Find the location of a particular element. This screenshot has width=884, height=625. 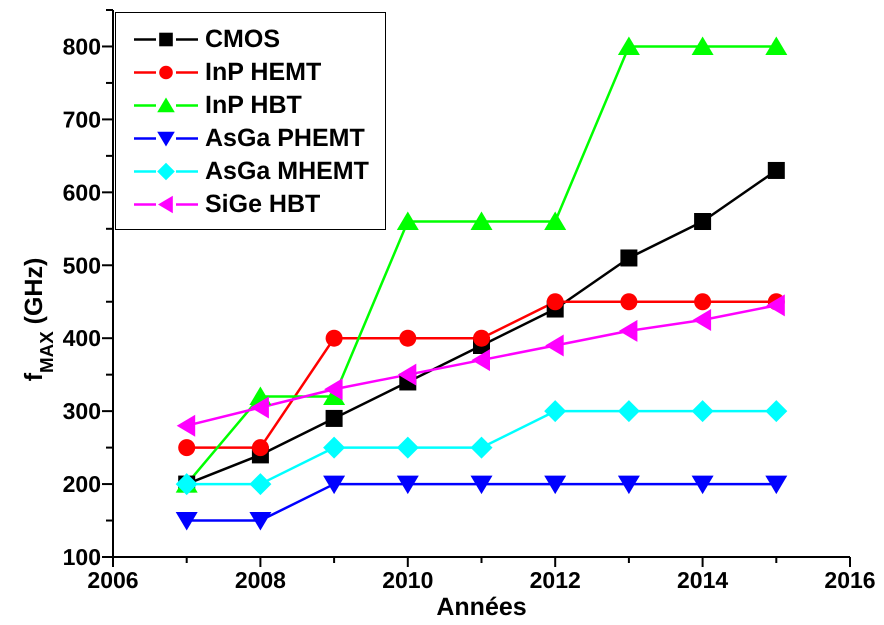

x-tick-label: 2010 is located at coordinates (408, 580).